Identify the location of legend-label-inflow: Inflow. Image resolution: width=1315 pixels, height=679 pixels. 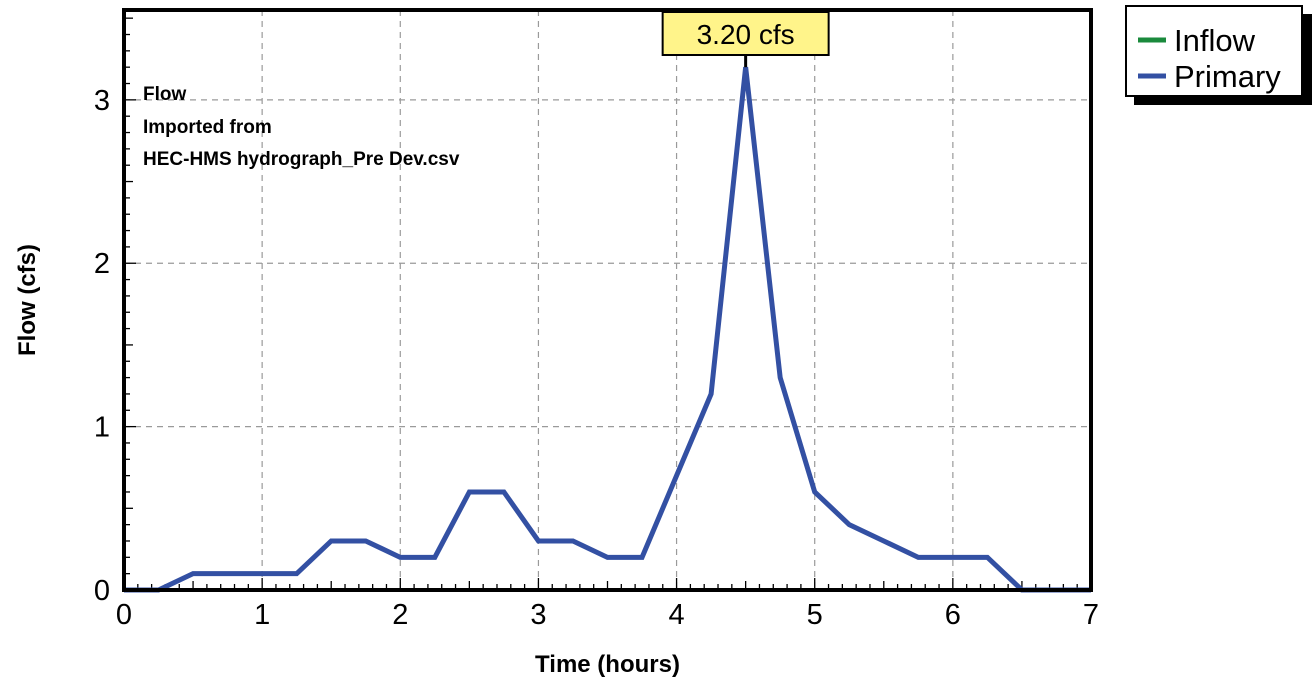
(1215, 40).